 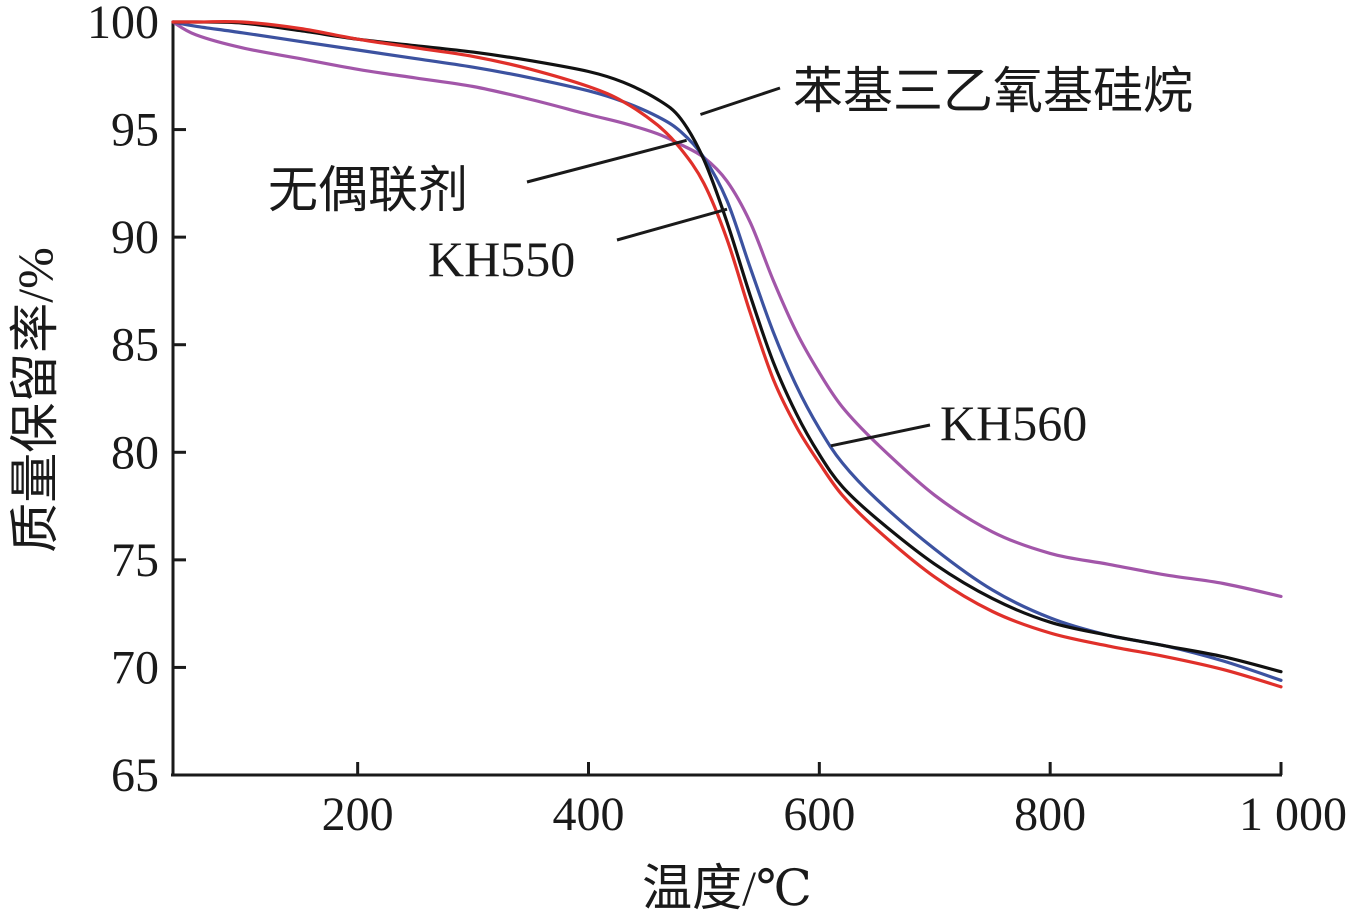 What do you see at coordinates (589, 814) in the screenshot?
I see `x-tick-label: 400` at bounding box center [589, 814].